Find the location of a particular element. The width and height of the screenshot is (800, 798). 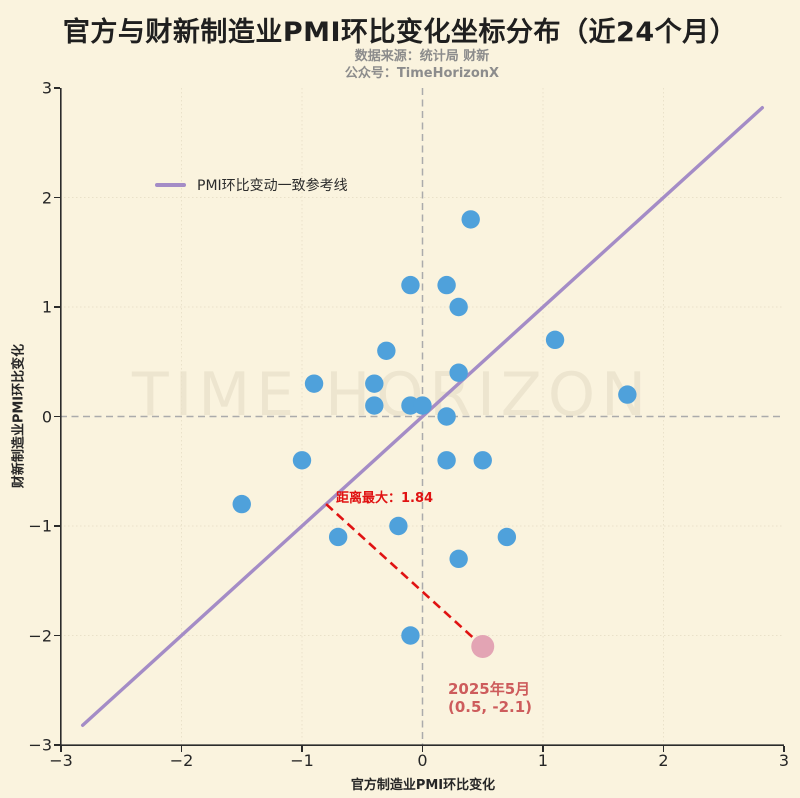

y-tick-label: −3 is located at coordinates (40, 745).